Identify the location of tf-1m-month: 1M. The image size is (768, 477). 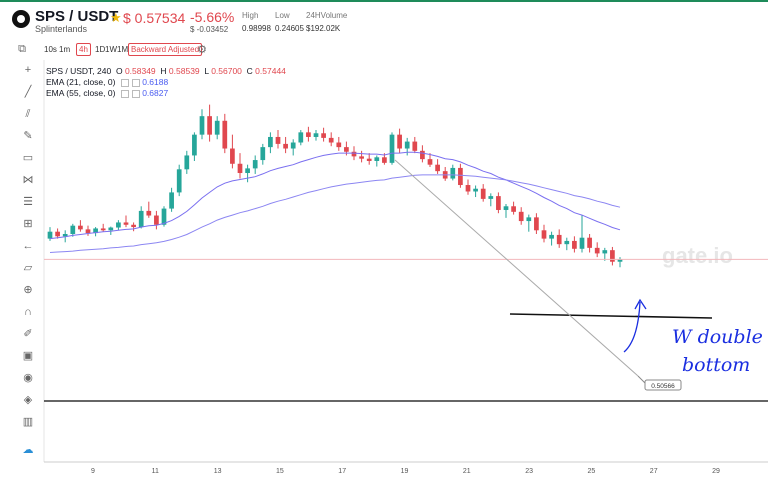
(123, 49).